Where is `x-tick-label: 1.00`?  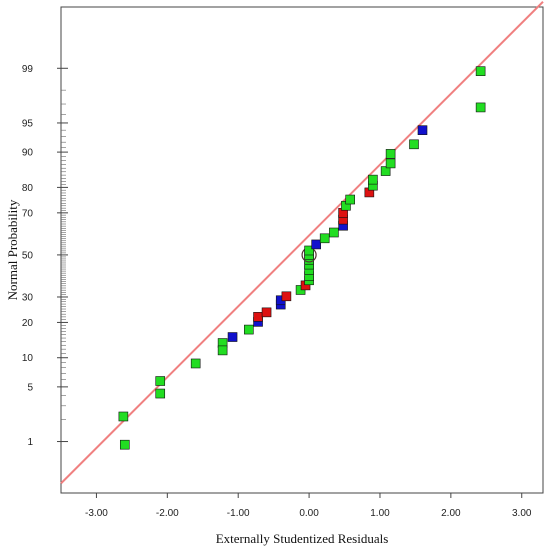 x-tick-label: 1.00 is located at coordinates (380, 513).